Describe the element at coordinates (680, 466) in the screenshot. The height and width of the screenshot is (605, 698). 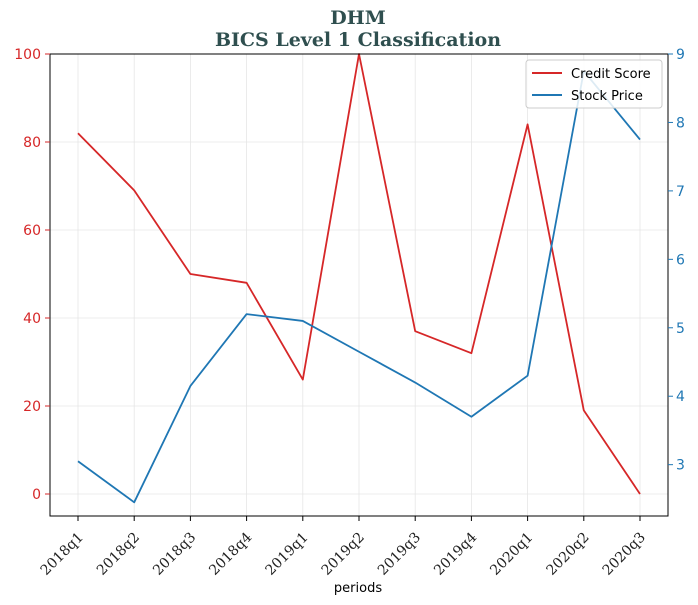
I see `right-tick-label: 3` at that location.